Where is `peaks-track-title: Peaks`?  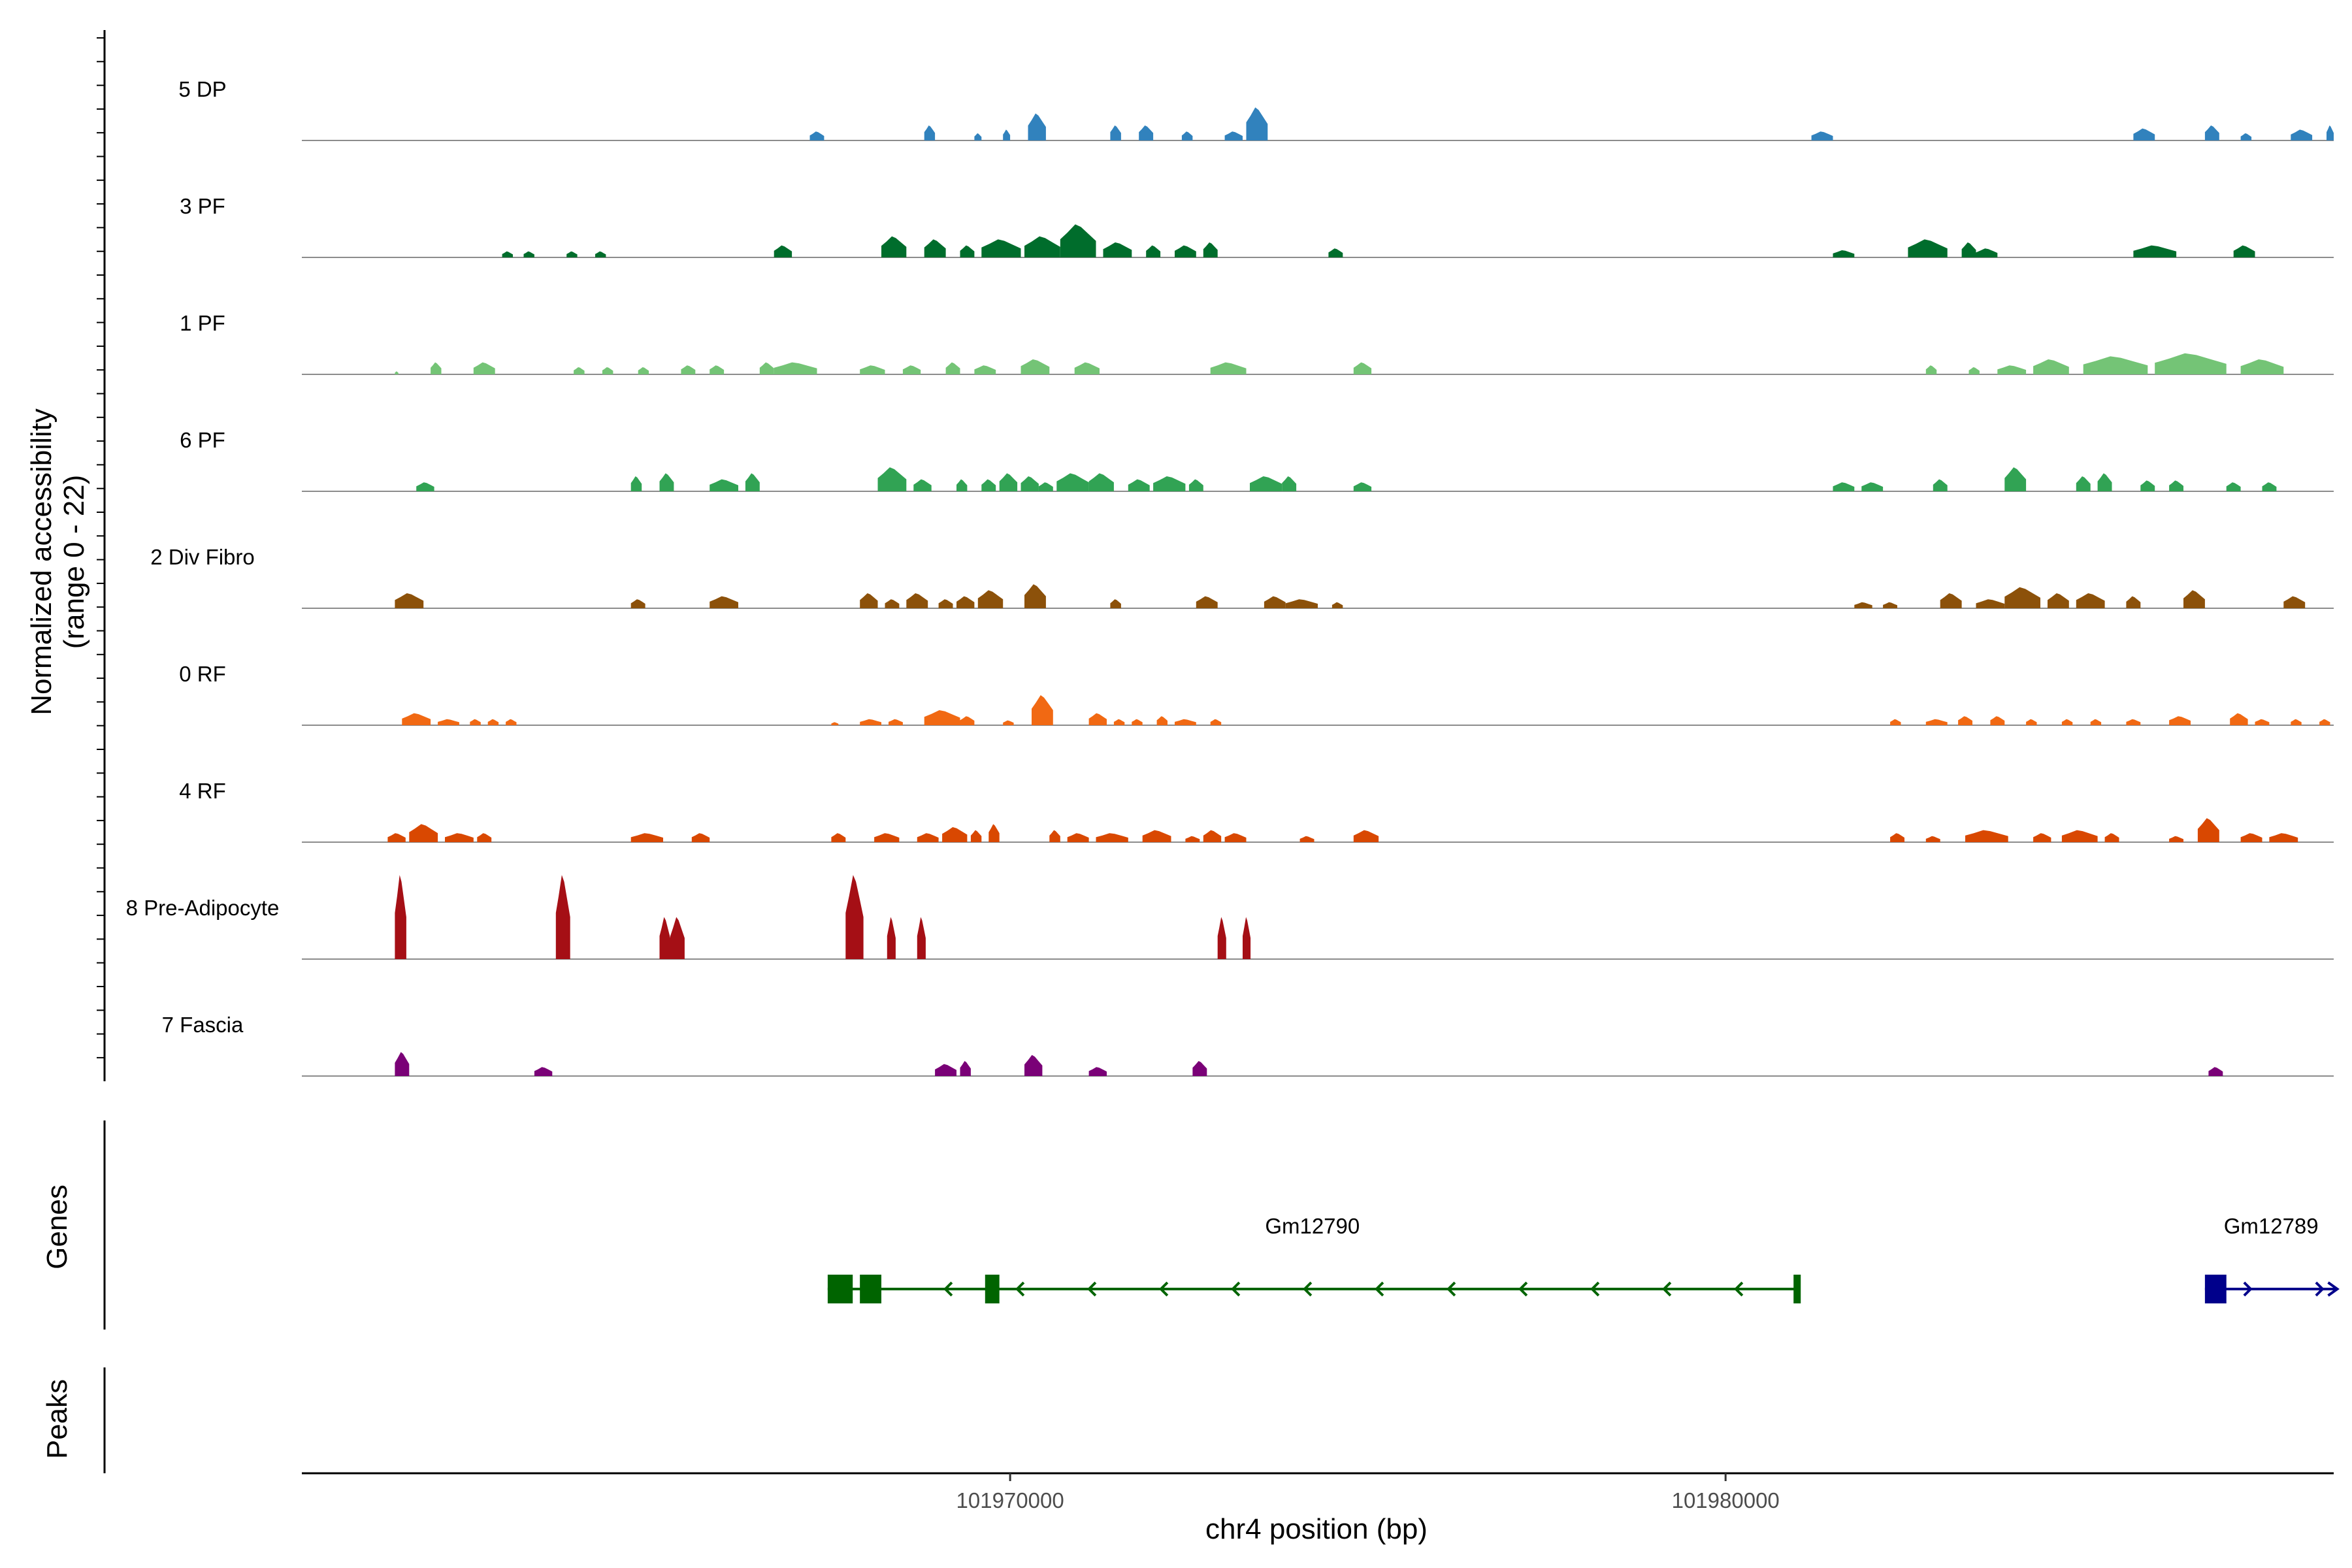
peaks-track-title: Peaks is located at coordinates (57, 1419).